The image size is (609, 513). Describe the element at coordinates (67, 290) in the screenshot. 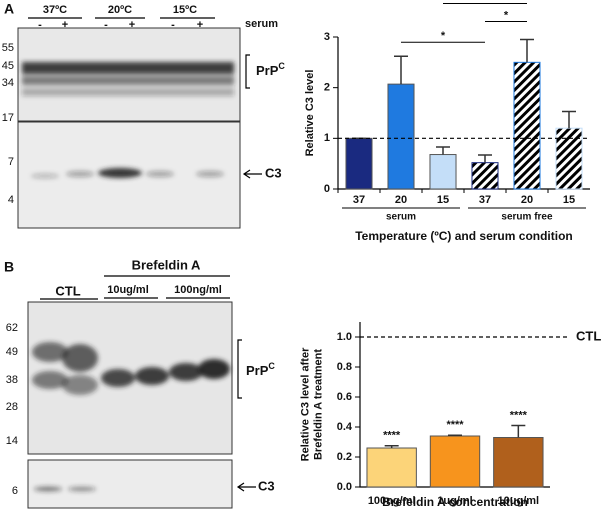

I see `control-label: CTL` at that location.